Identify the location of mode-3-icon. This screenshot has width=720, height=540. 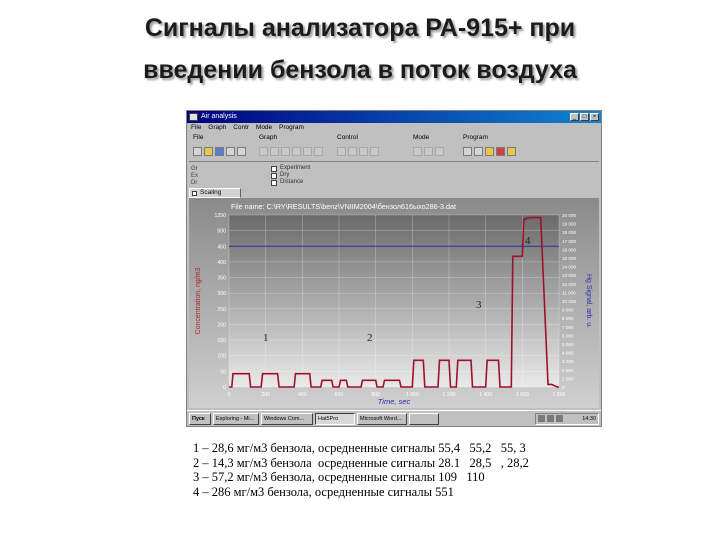
(439, 151).